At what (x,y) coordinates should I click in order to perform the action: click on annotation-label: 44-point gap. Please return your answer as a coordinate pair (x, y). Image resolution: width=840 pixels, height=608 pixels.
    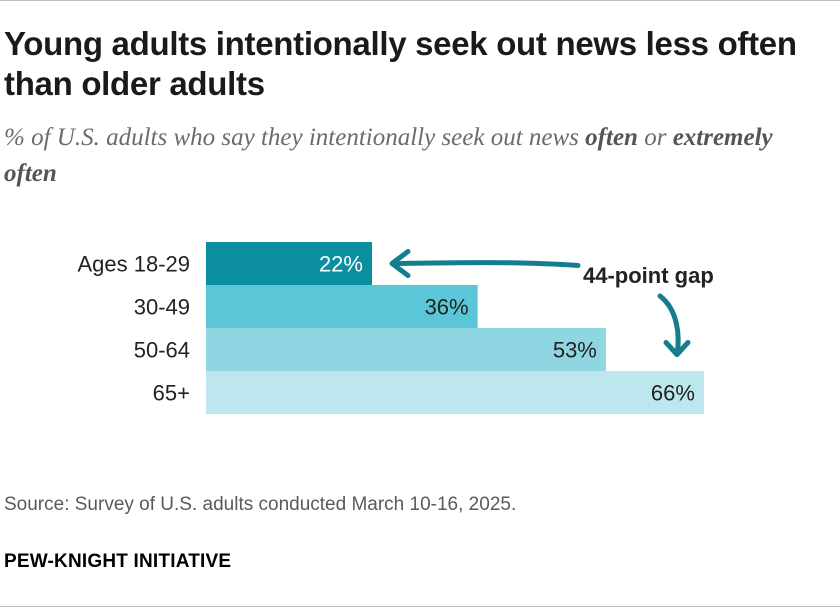
    Looking at the image, I should click on (648, 275).